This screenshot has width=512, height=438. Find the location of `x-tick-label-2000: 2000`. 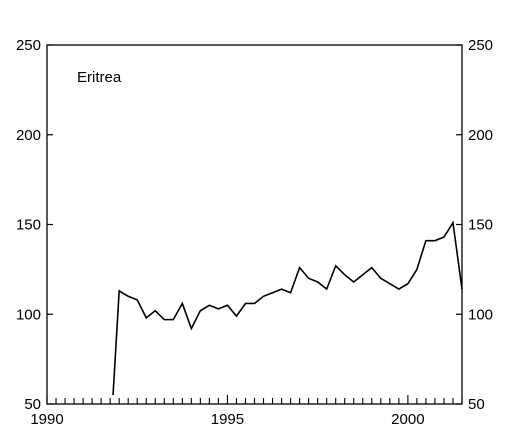

x-tick-label-2000: 2000 is located at coordinates (407, 419).